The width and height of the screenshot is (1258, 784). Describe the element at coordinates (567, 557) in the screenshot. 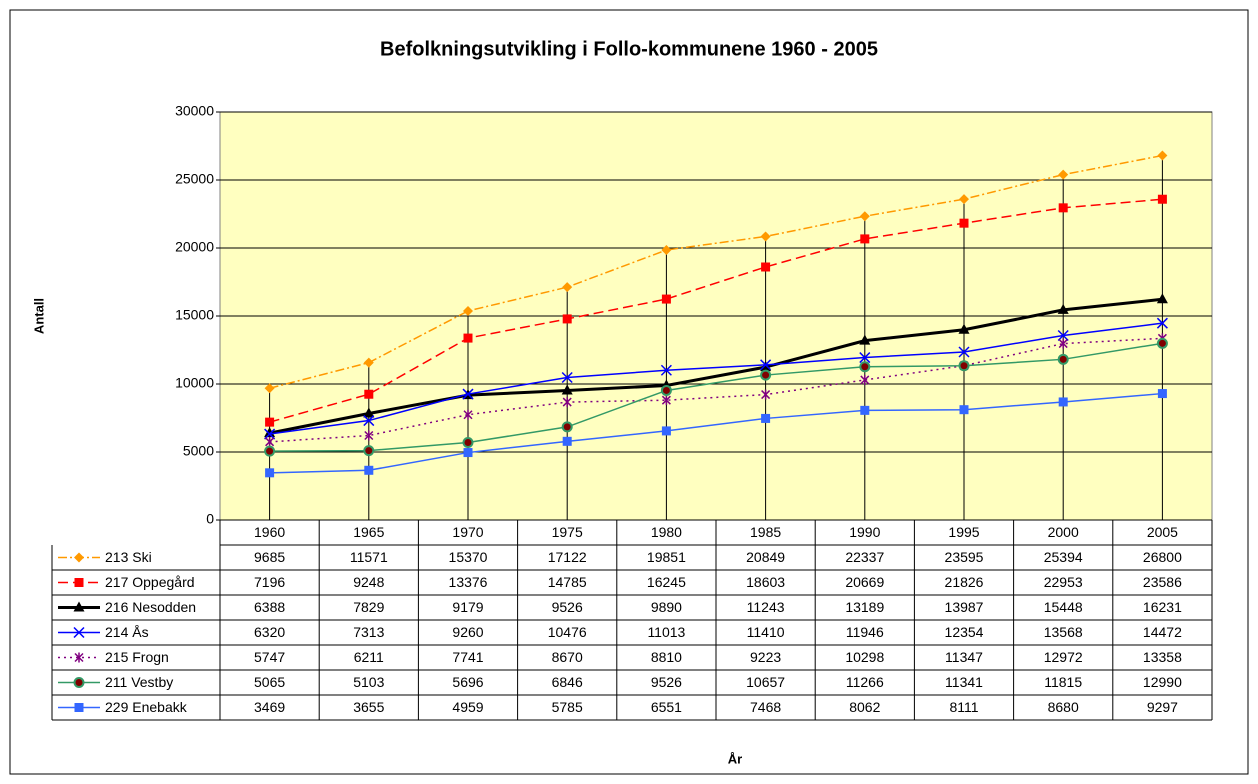

I see `table-value: 17122` at that location.